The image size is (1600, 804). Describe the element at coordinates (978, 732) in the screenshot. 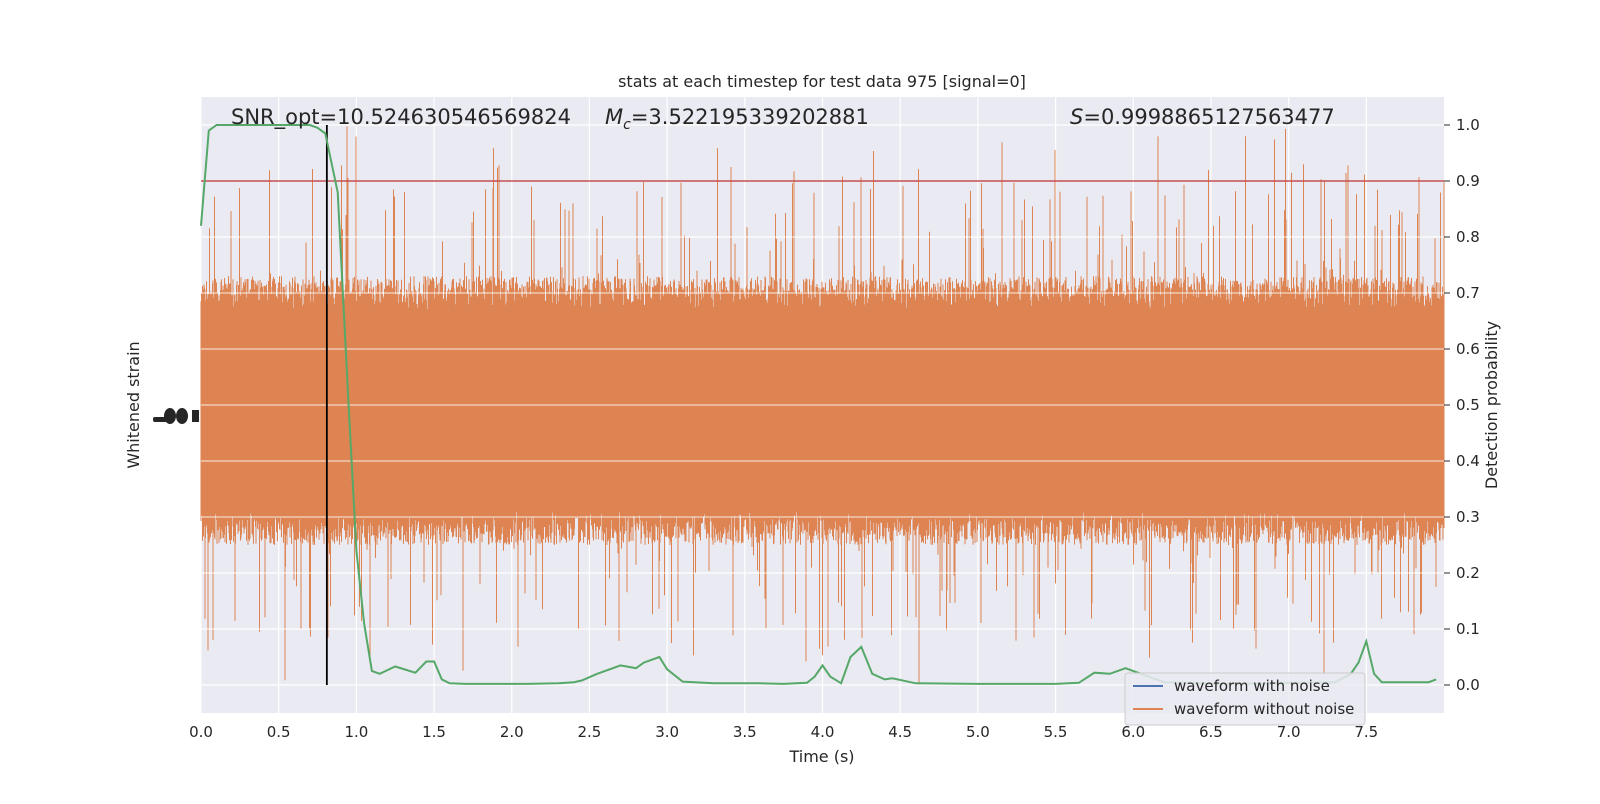

I see `x-tick-label: 5.0` at that location.